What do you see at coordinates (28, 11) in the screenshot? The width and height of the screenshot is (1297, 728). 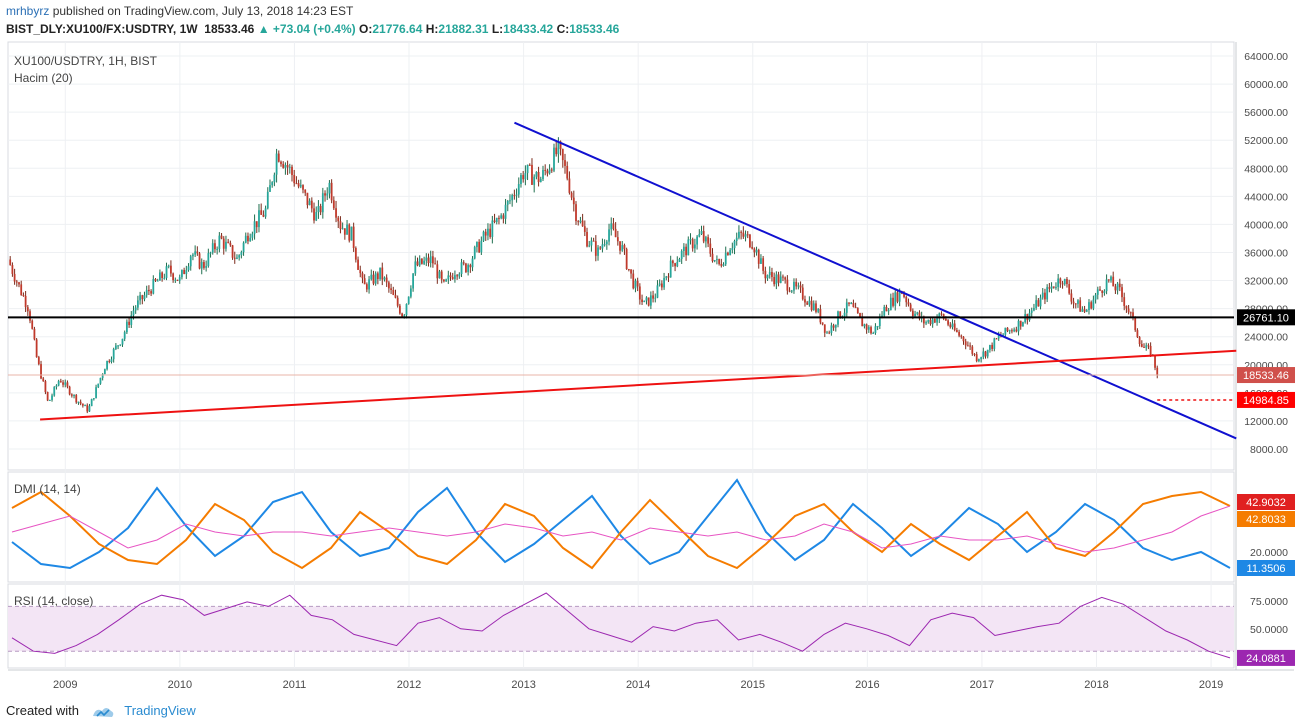 I see `publisher-name: mrhbyrz` at bounding box center [28, 11].